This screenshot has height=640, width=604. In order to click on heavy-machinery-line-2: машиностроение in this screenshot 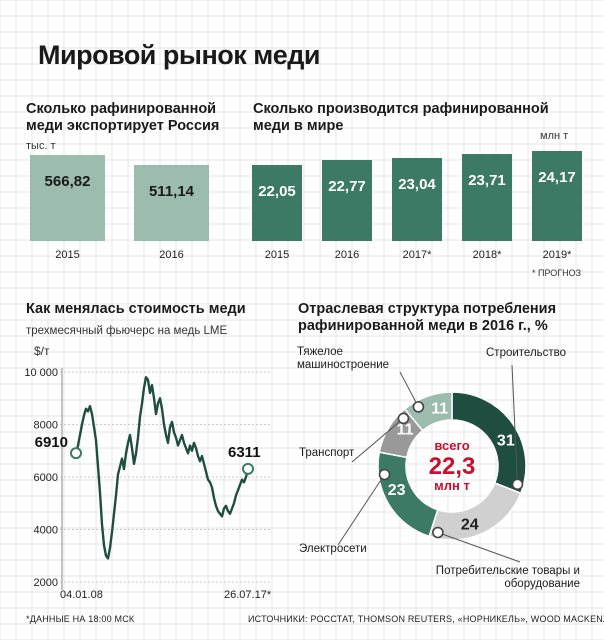, I will do `click(343, 365)`.